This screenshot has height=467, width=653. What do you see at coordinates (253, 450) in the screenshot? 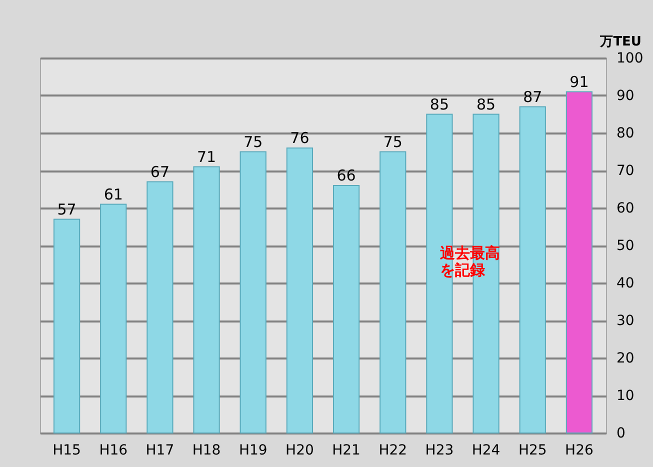
I see `x-tick-label: H19` at bounding box center [253, 450].